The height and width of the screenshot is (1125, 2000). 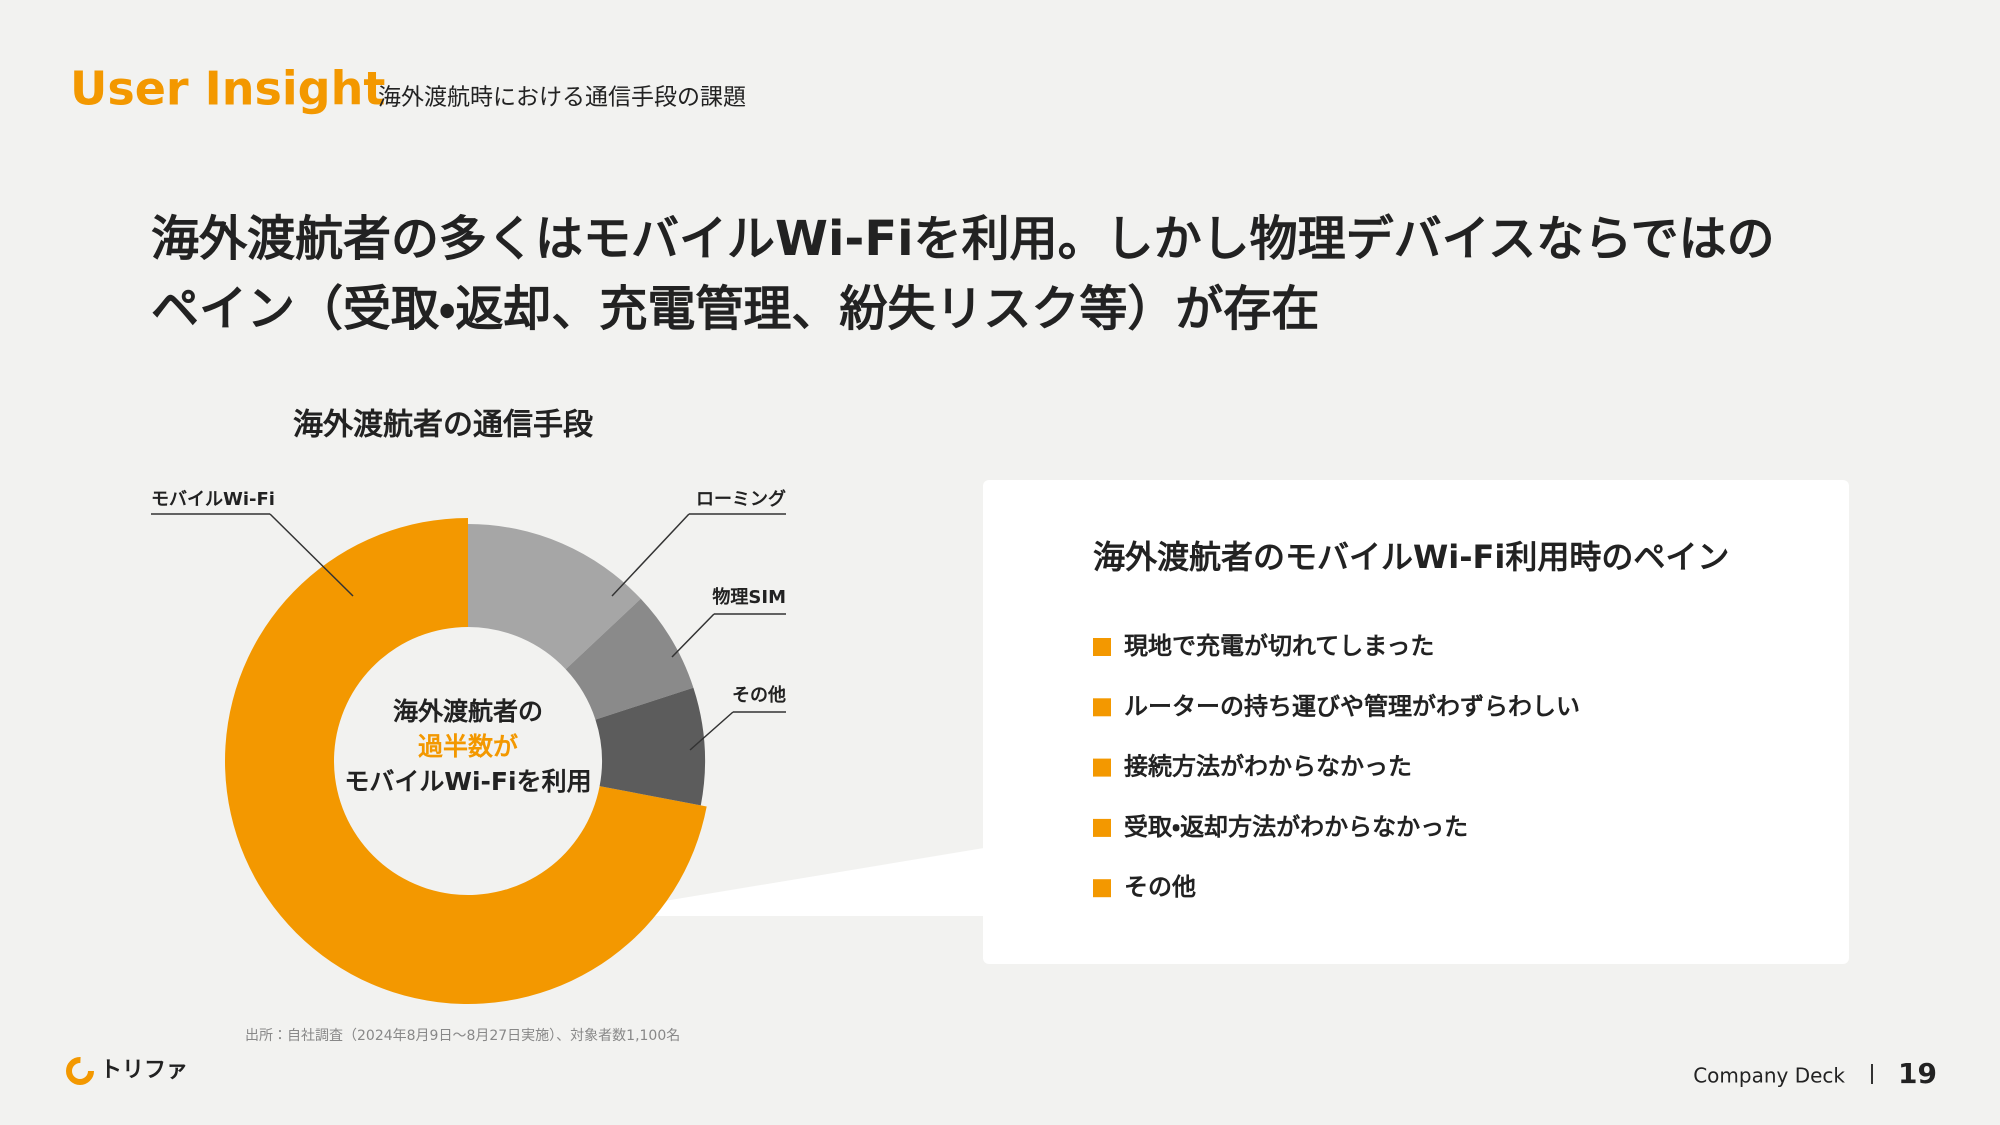 What do you see at coordinates (759, 695) in the screenshot?
I see `category-label: その他` at bounding box center [759, 695].